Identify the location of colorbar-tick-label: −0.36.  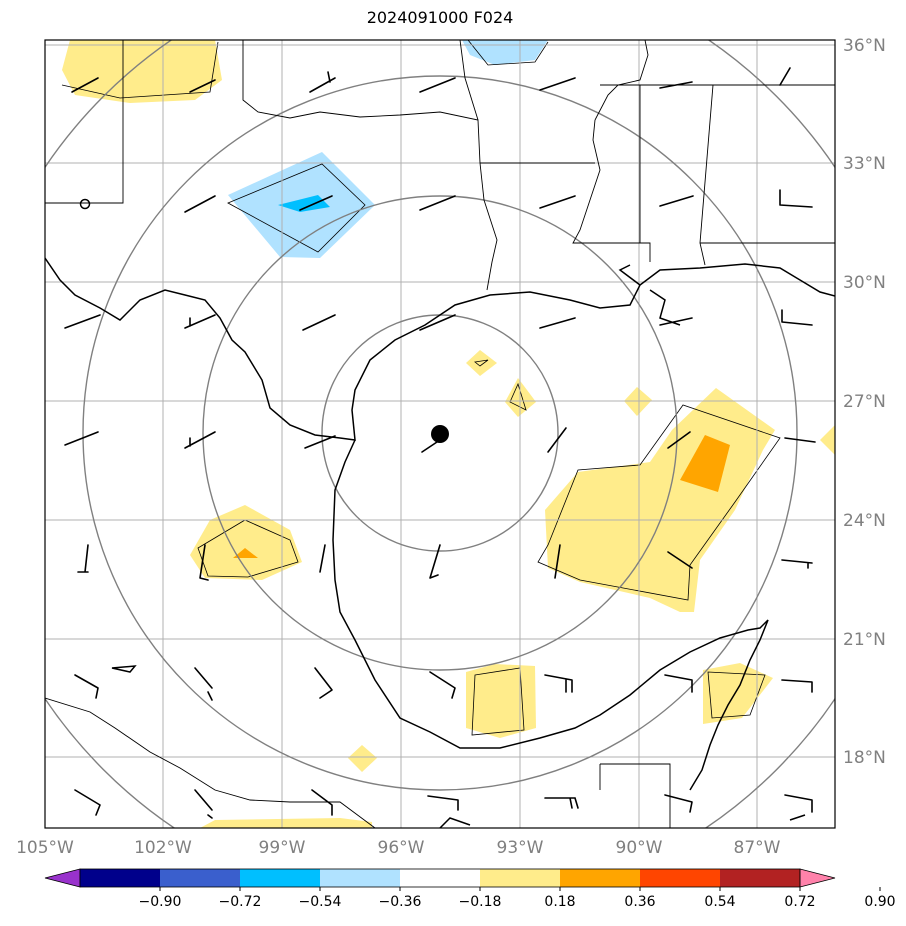
(400, 902).